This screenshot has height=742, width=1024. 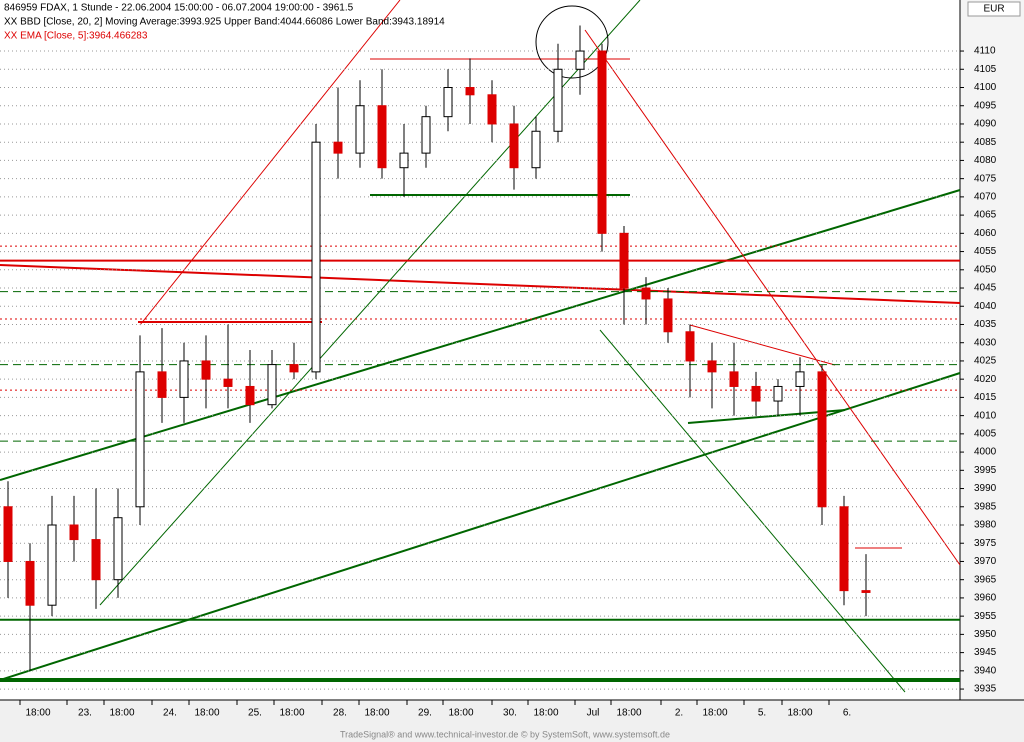 I want to click on y-tick-label: 4040, so click(x=985, y=306).